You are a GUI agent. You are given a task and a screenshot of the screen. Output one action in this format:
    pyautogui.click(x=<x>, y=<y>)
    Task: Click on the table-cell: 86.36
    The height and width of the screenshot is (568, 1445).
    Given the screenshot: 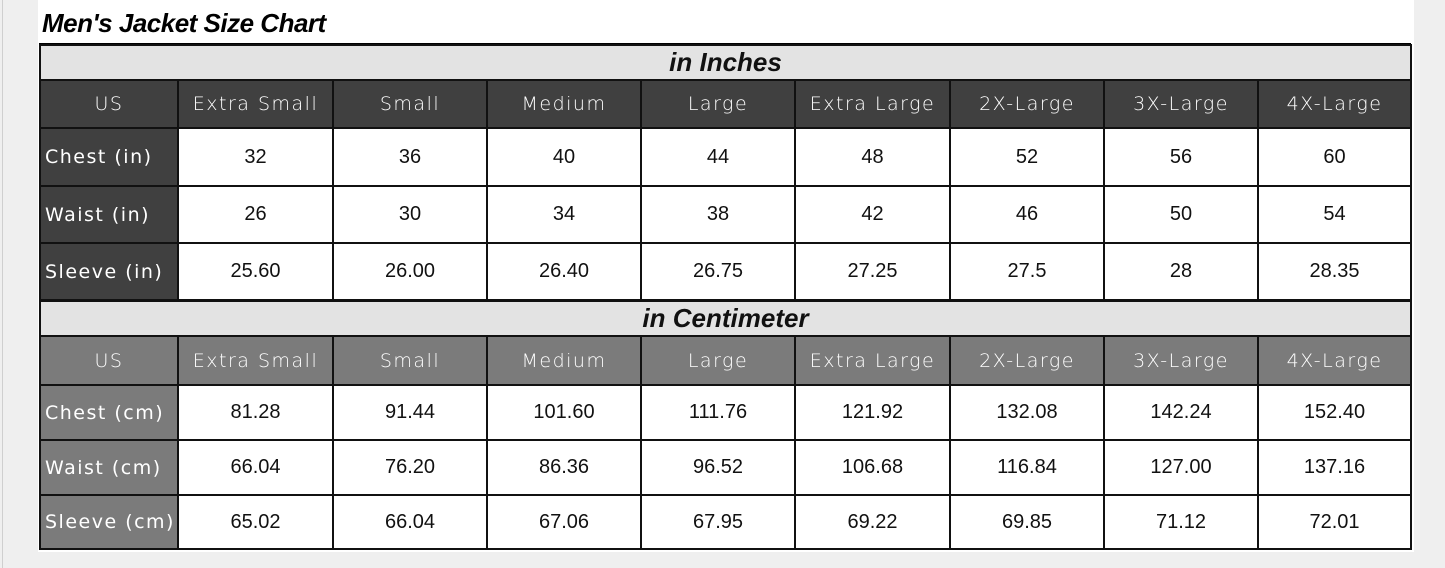 What is the action you would take?
    pyautogui.click(x=564, y=467)
    